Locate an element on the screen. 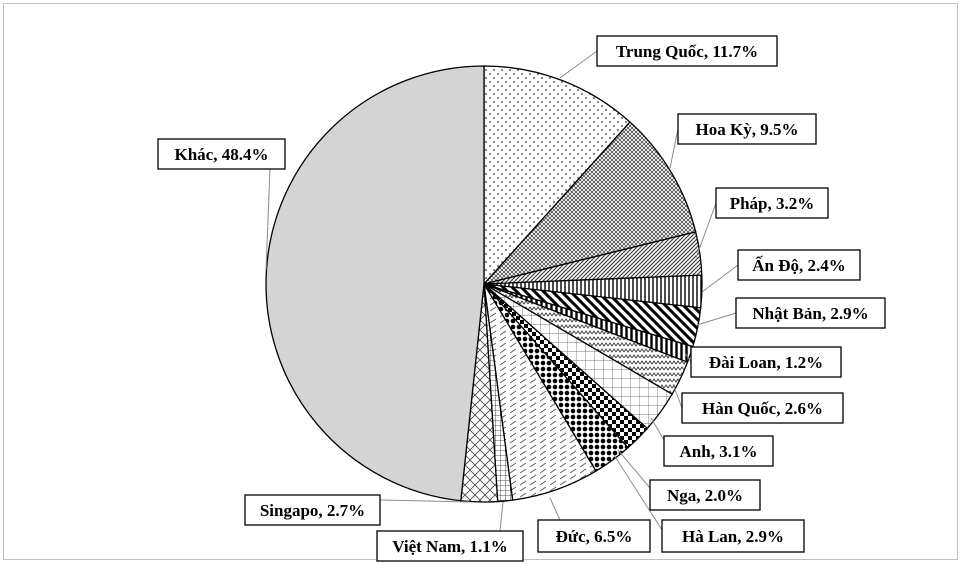 The width and height of the screenshot is (963, 565). slice-label-viet-nam: Việt Nam, 1.1% is located at coordinates (450, 546).